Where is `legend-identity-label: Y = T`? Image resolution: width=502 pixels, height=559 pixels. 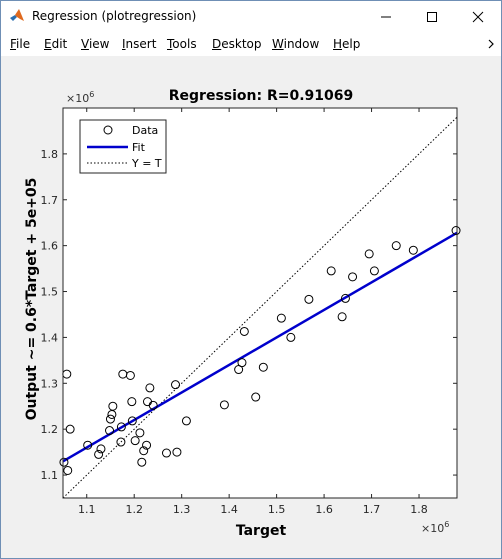 legend-identity-label: Y = T is located at coordinates (146, 163).